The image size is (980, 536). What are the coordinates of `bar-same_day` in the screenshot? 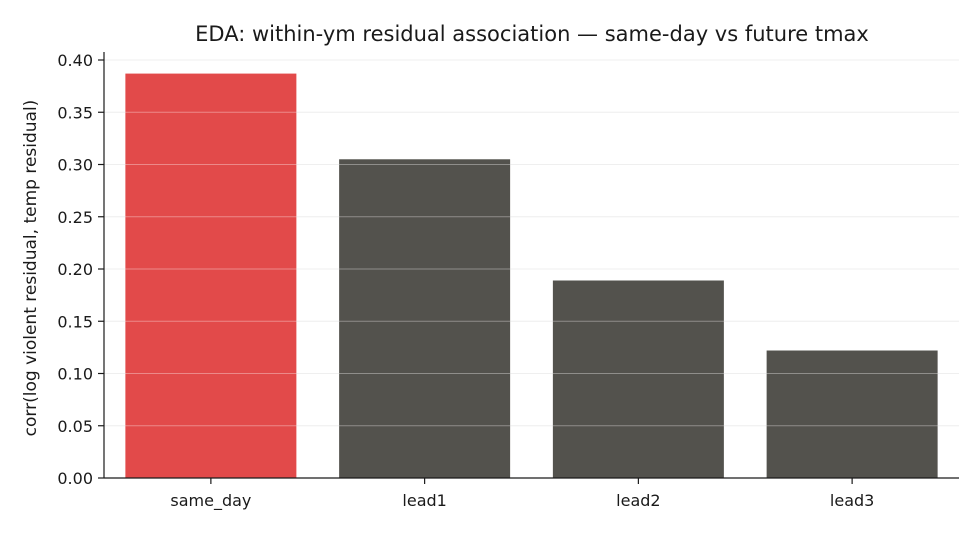 It's located at (211, 276).